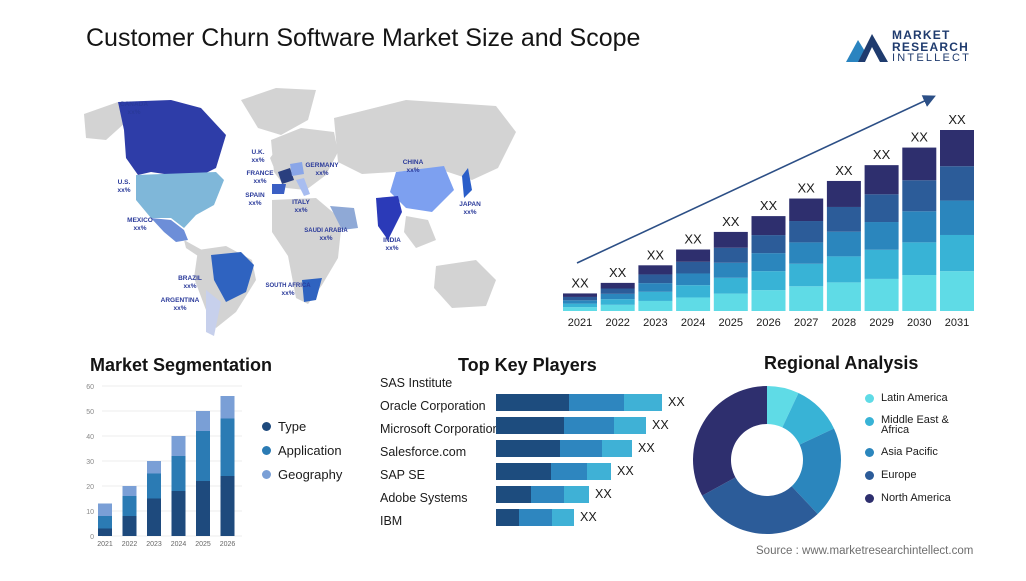 The width and height of the screenshot is (1026, 581). I want to click on player-value-label-3: XX, so click(646, 448).